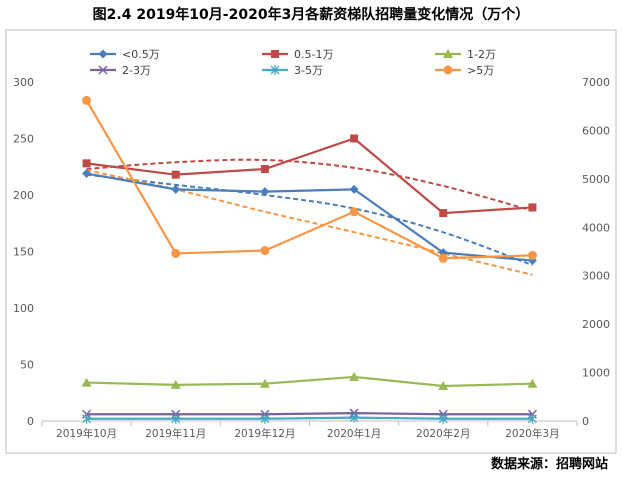 This screenshot has width=622, height=478. What do you see at coordinates (175, 433) in the screenshot?
I see `x-tick-label: 2019年11月` at bounding box center [175, 433].